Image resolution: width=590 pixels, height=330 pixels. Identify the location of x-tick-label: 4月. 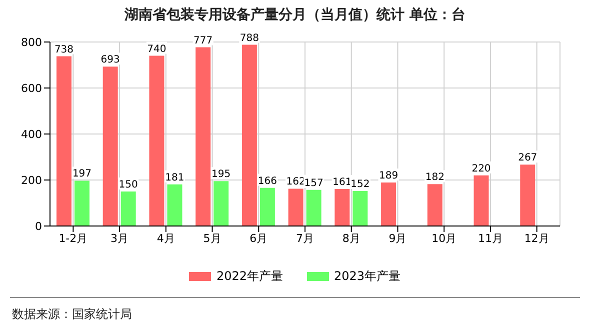
(165, 238).